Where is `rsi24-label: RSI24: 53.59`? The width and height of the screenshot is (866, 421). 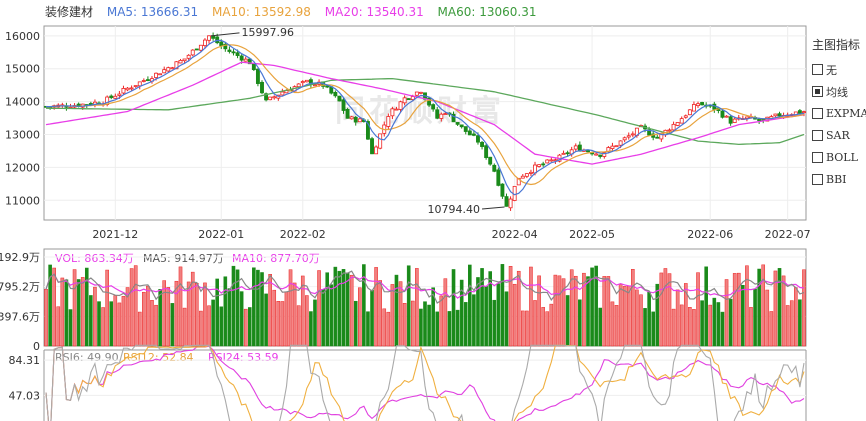
rsi24-label: RSI24: 53.59 is located at coordinates (243, 357).